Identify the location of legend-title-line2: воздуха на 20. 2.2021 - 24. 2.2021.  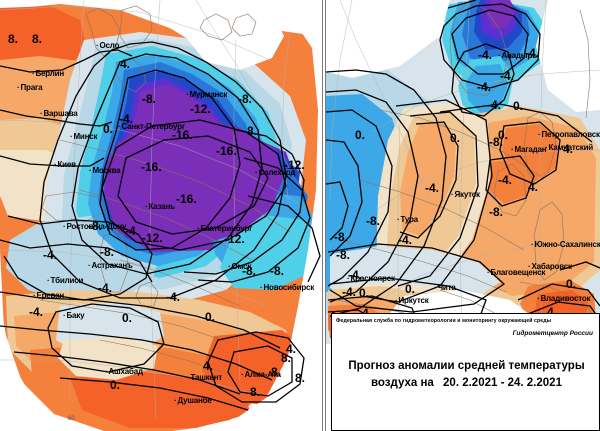
(465, 383).